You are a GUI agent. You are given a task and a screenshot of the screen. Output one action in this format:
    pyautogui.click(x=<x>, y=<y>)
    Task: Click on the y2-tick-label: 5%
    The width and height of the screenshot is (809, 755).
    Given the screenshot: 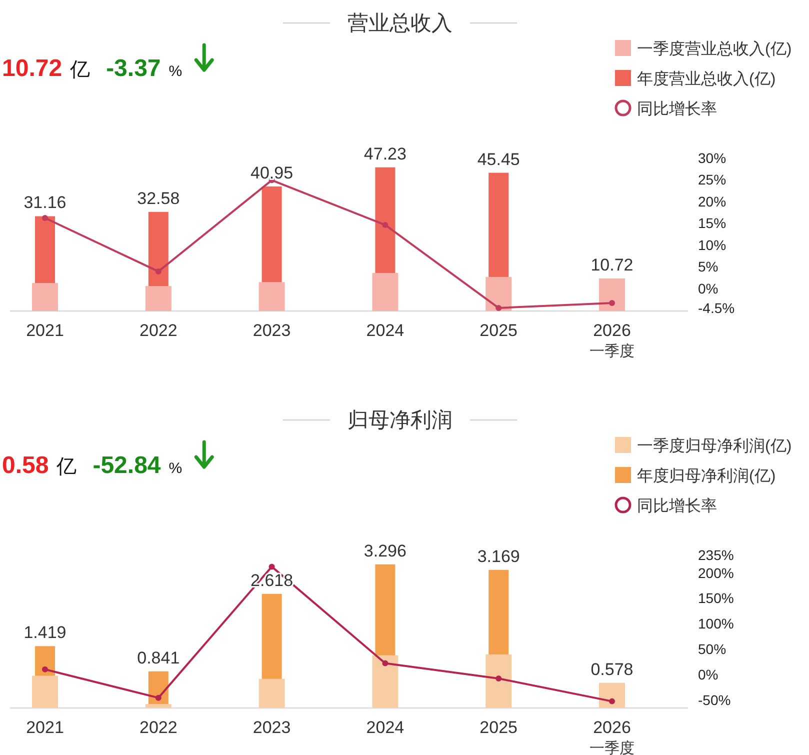 What is the action you would take?
    pyautogui.click(x=708, y=266)
    